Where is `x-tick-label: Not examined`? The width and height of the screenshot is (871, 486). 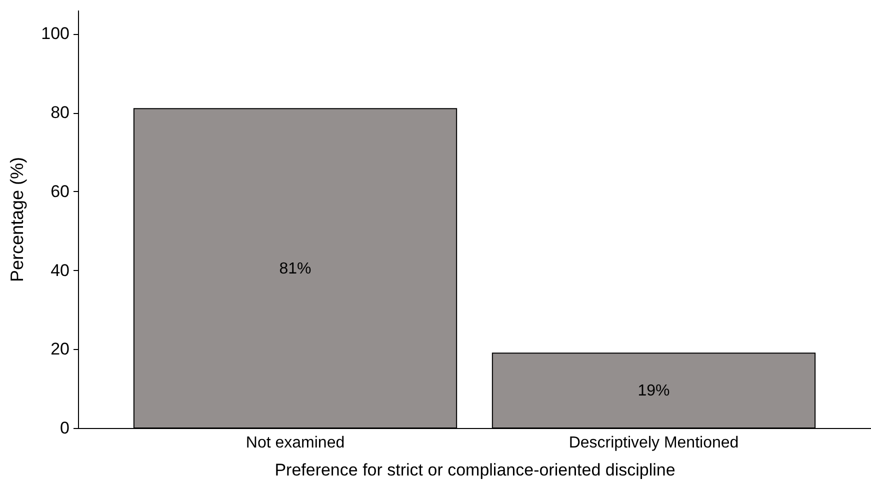
x-tick-label: Not examined is located at coordinates (295, 443).